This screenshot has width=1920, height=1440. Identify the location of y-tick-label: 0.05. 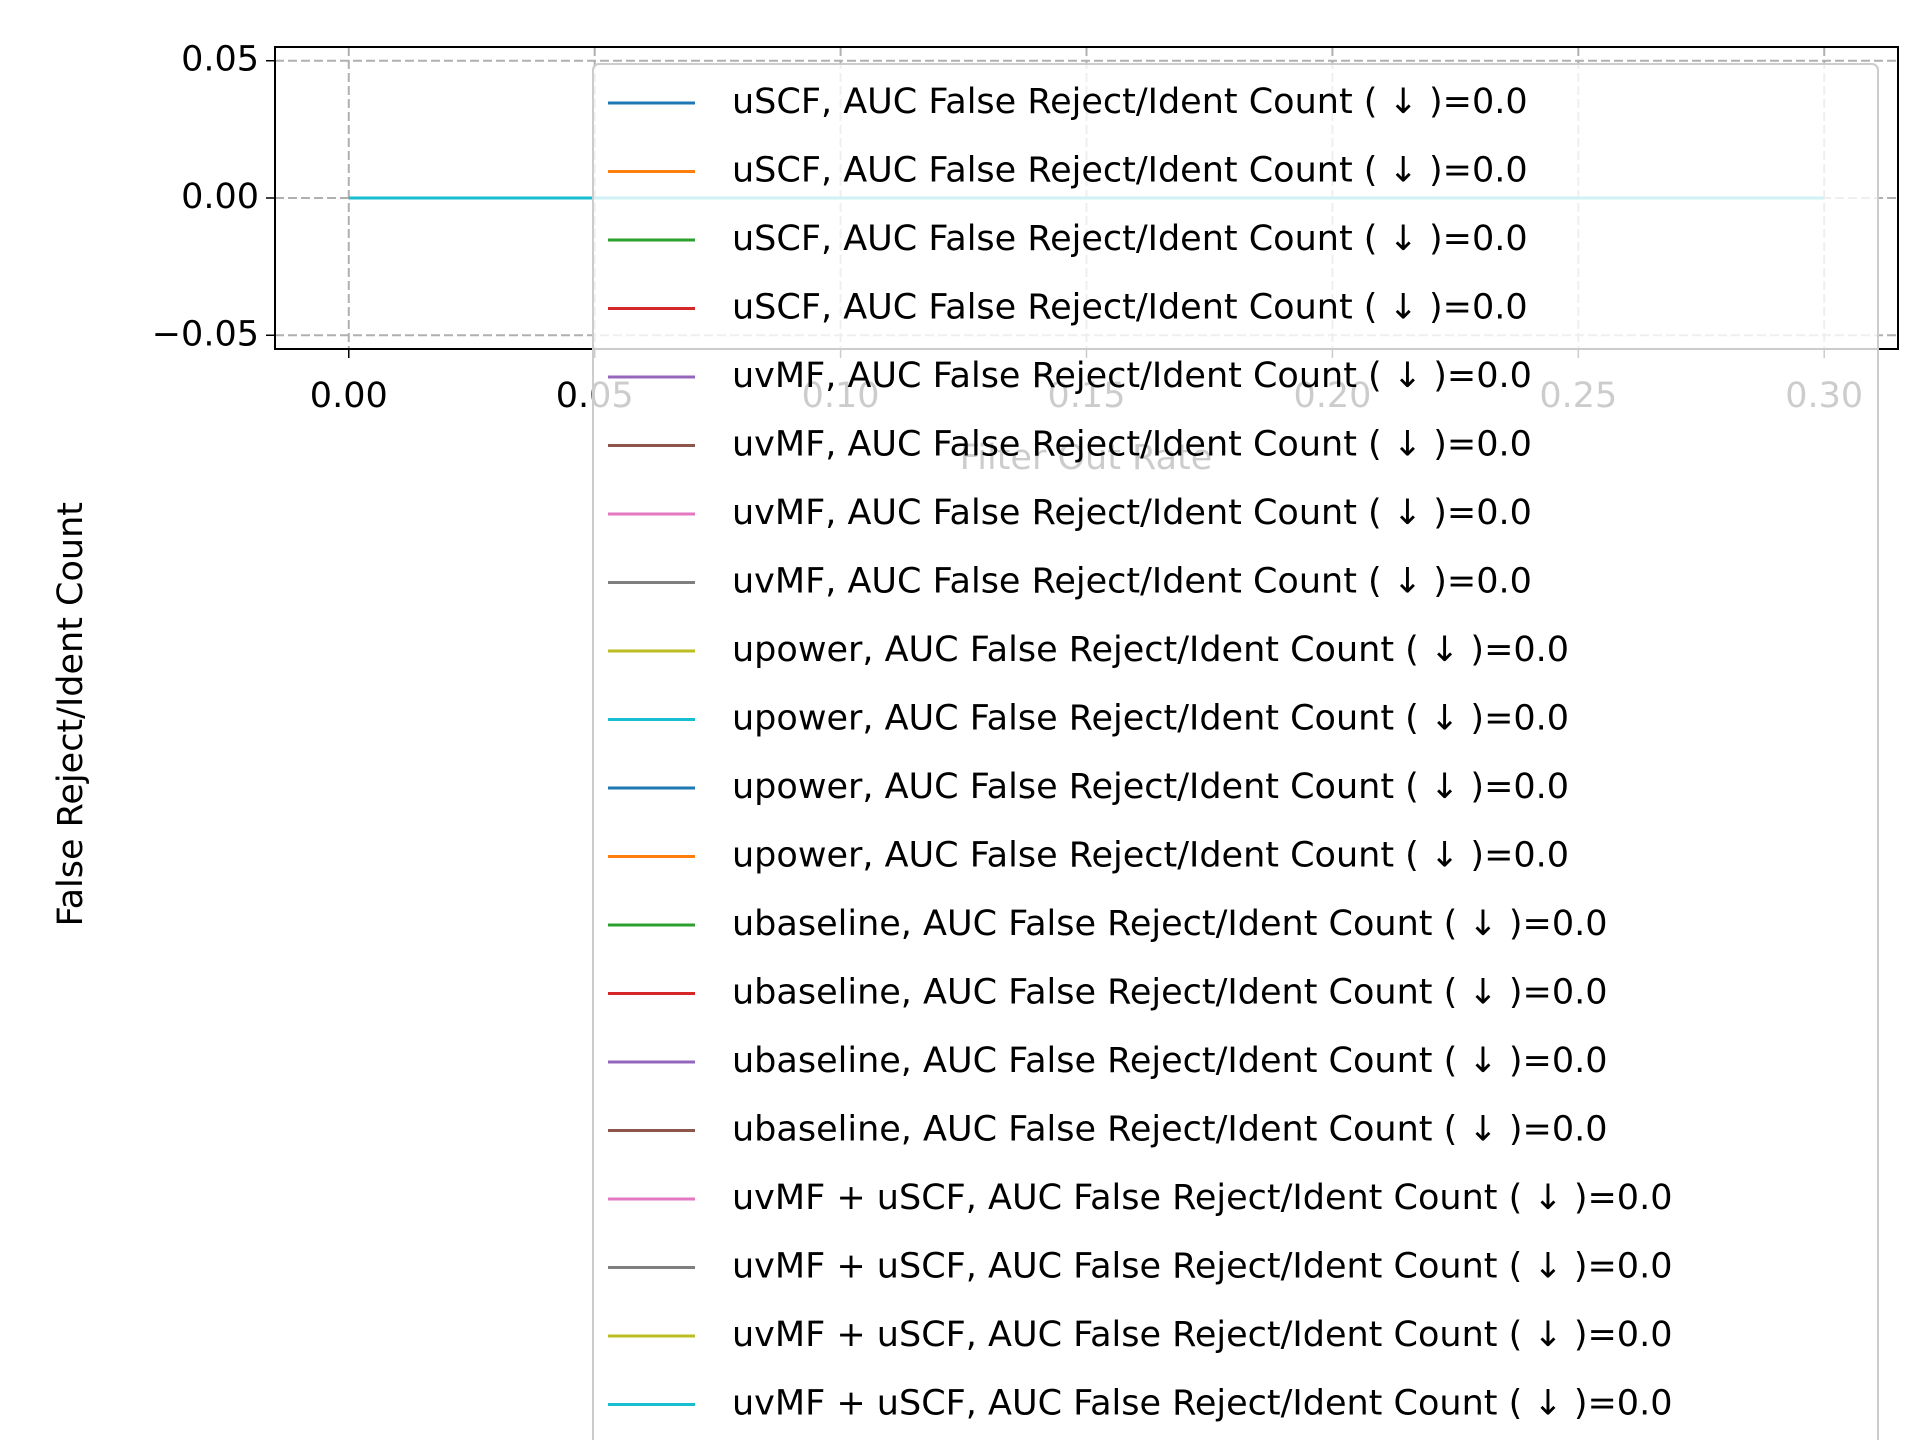
(220, 60).